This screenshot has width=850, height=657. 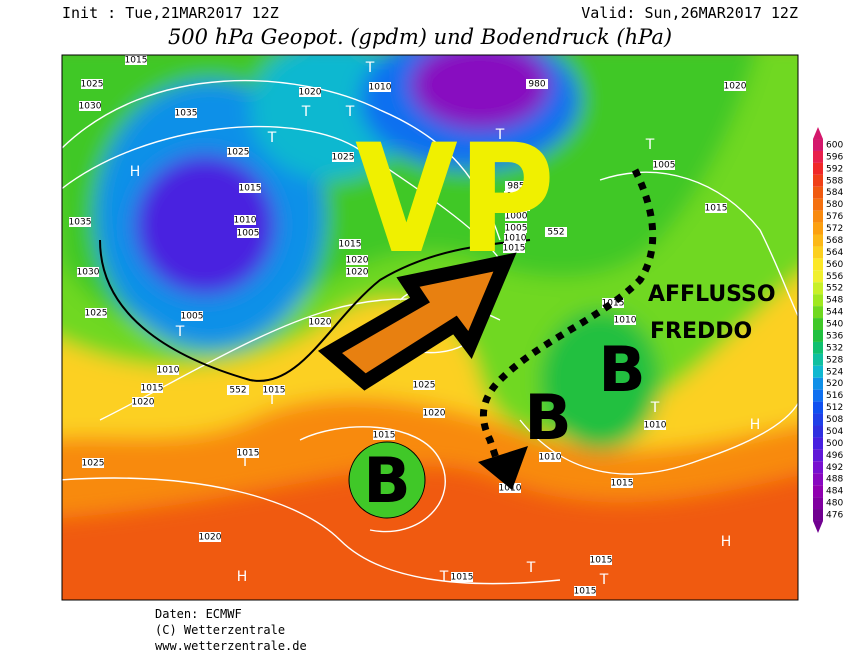 I want to click on low-label: B, so click(x=621, y=369).